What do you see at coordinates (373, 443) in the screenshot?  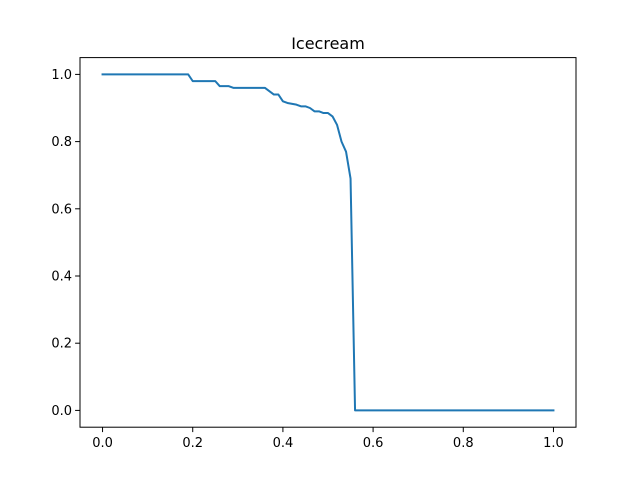 I see `x-tick-label: 0.6` at bounding box center [373, 443].